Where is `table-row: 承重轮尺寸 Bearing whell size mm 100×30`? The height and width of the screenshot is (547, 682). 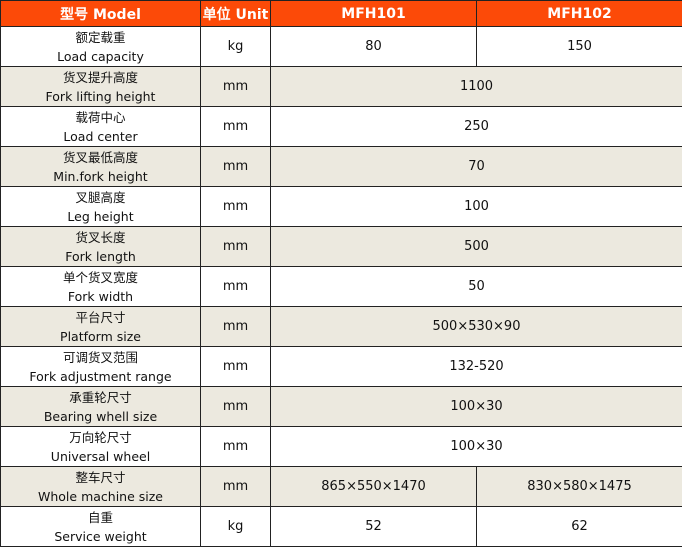 table-row: 承重轮尺寸 Bearing whell size mm 100×30 is located at coordinates (341, 406).